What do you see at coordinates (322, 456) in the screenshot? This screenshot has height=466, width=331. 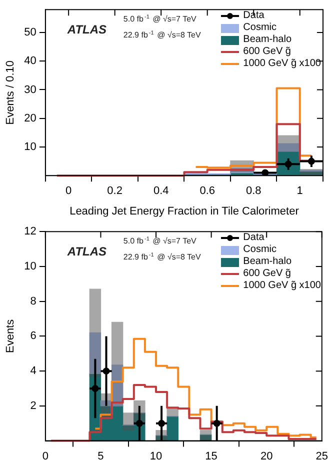 I see `x-tick-label: 25` at bounding box center [322, 456].